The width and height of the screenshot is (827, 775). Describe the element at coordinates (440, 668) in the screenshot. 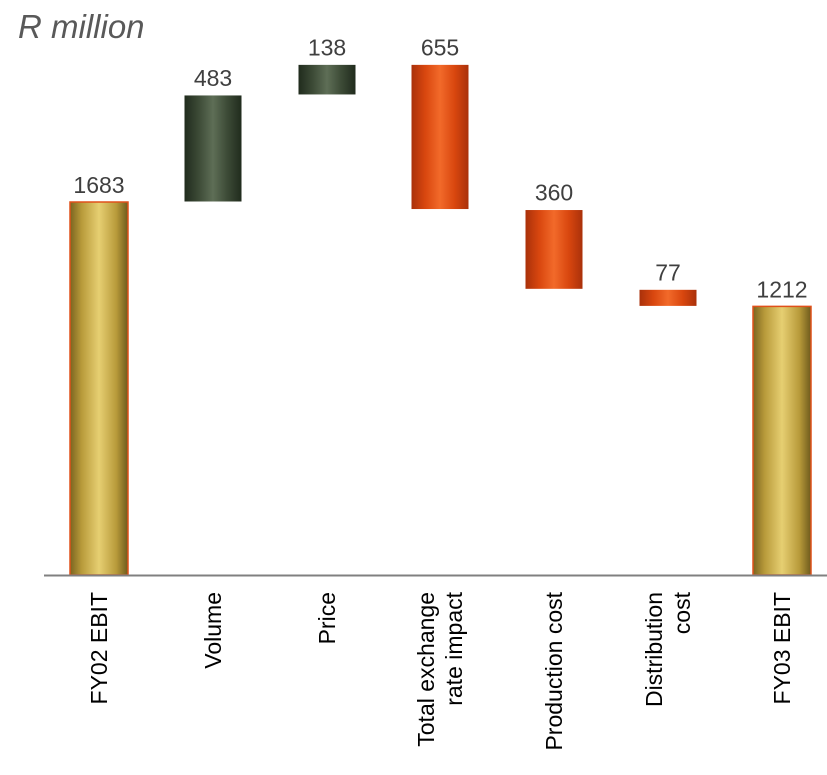

I see `category-label-3: Total exchangerate impact` at that location.